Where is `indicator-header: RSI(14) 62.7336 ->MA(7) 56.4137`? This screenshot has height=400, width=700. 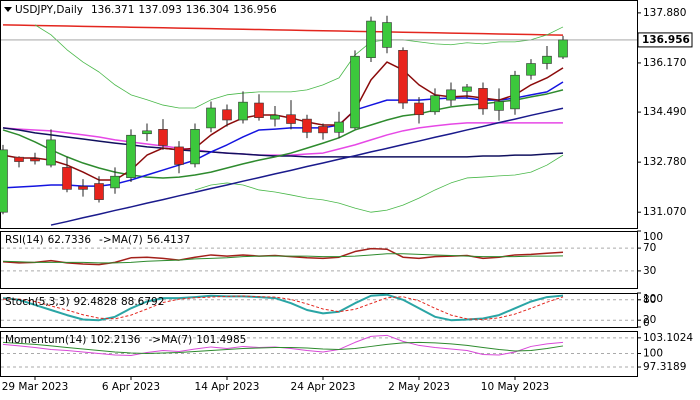 indicator-header: RSI(14) 62.7336 ->MA(7) 56.4137 is located at coordinates (97, 240).